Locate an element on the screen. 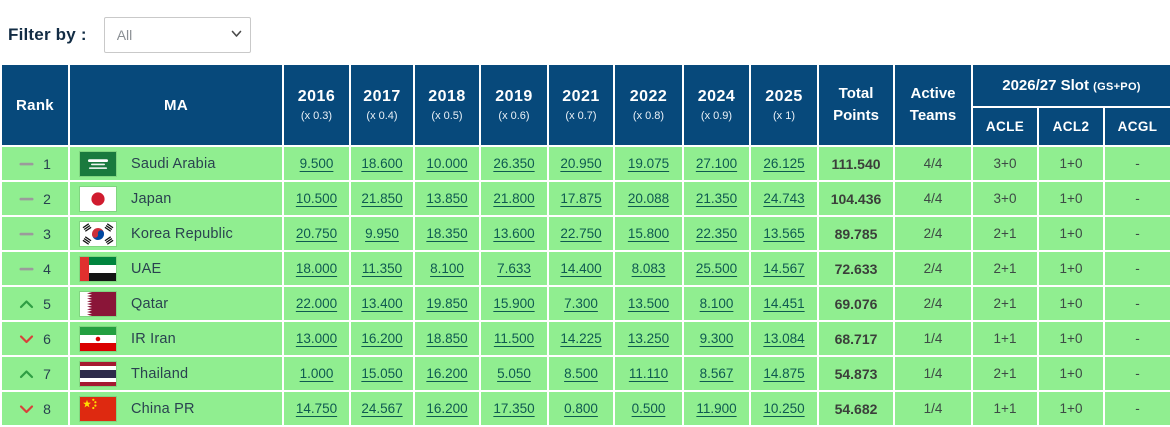 The width and height of the screenshot is (1170, 427). slot-acl2: 1+0 is located at coordinates (1071, 373).